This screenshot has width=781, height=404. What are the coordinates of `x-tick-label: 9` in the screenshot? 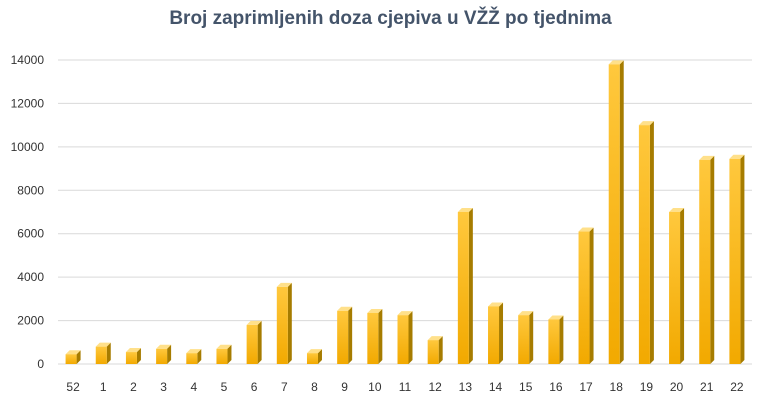 It's located at (344, 387).